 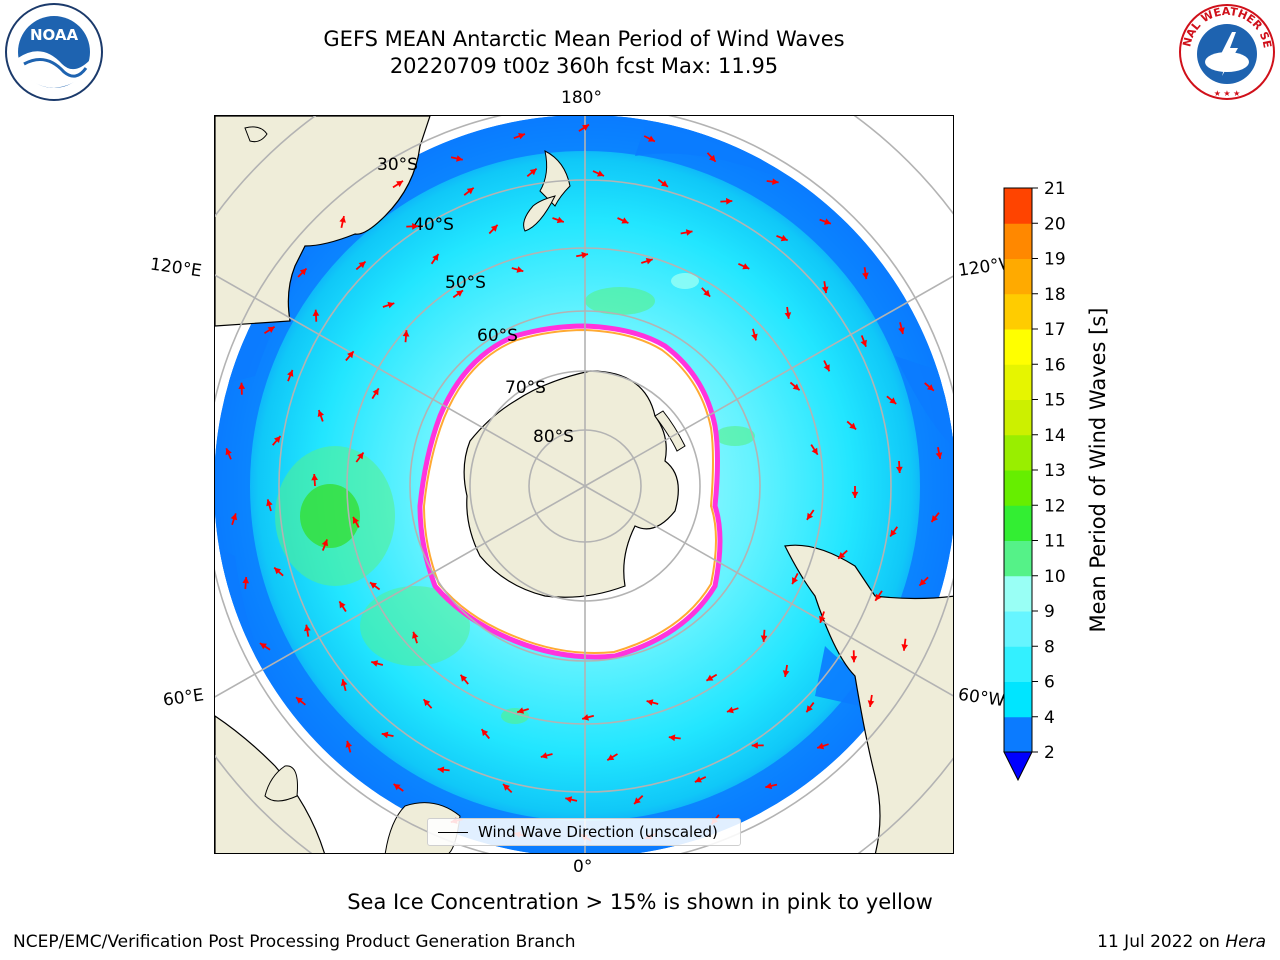 I want to click on colorbar-tick-label: 8, so click(x=1049, y=647).